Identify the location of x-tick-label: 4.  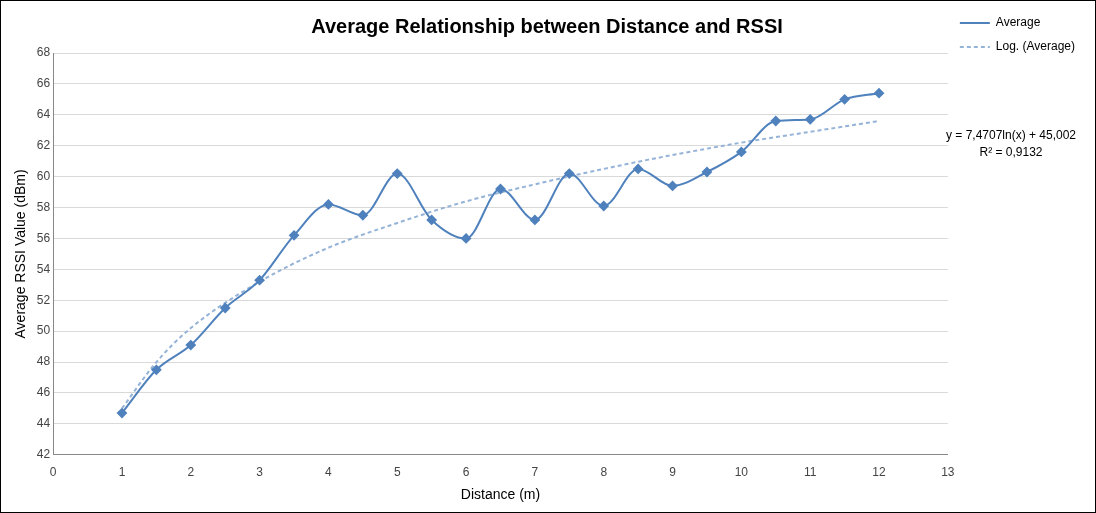
(329, 472).